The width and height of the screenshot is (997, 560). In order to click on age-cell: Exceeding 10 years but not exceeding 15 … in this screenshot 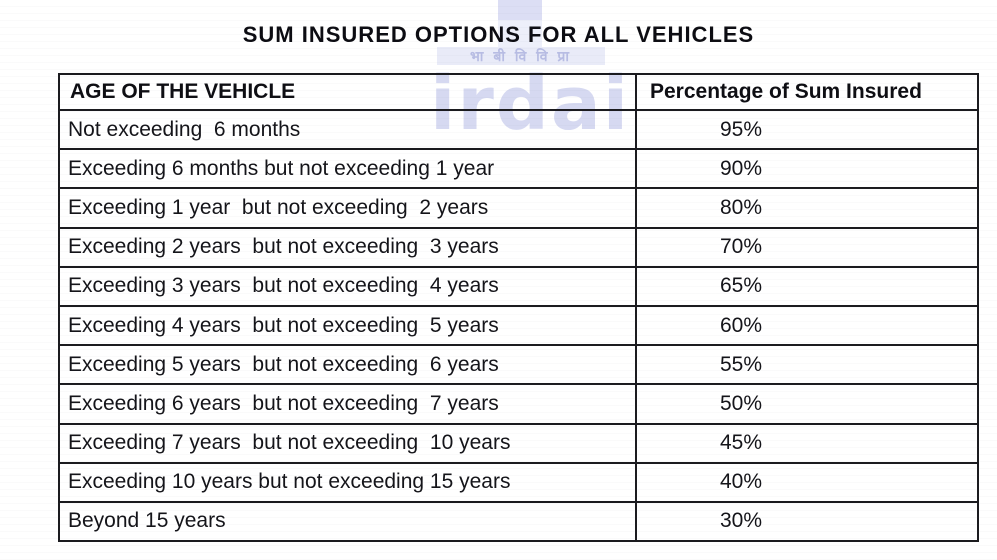, I will do `click(348, 482)`.